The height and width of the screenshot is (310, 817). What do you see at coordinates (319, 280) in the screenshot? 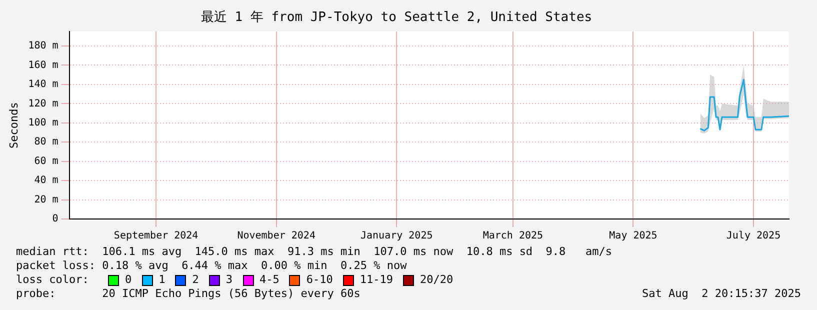
I see `text: 6-10` at bounding box center [319, 280].